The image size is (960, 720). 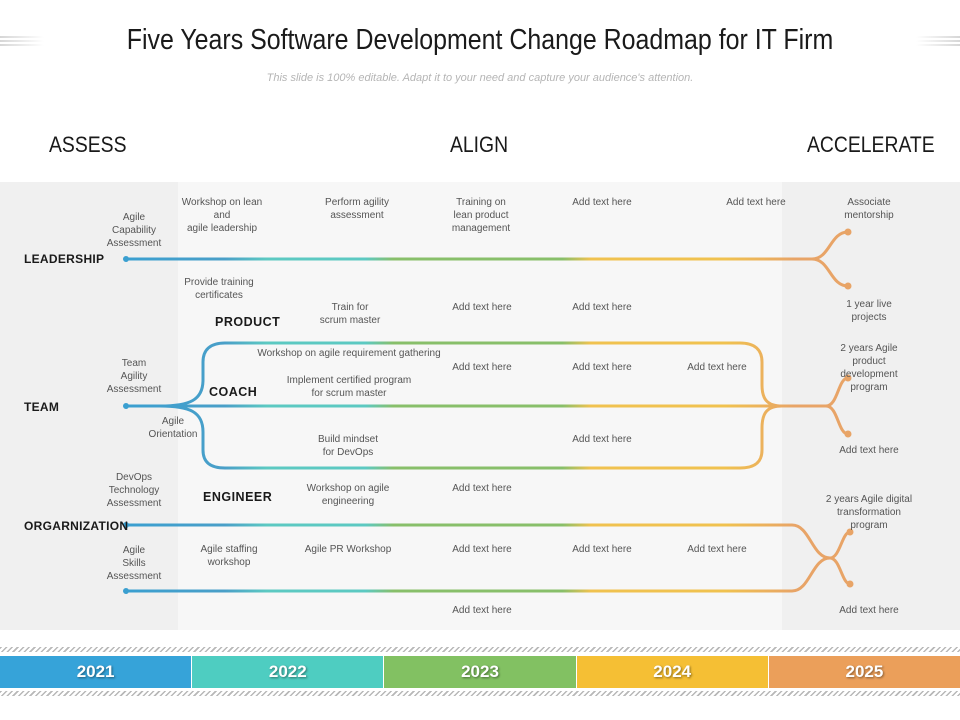 What do you see at coordinates (756, 202) in the screenshot?
I see `label-lead-add2: Add text here` at bounding box center [756, 202].